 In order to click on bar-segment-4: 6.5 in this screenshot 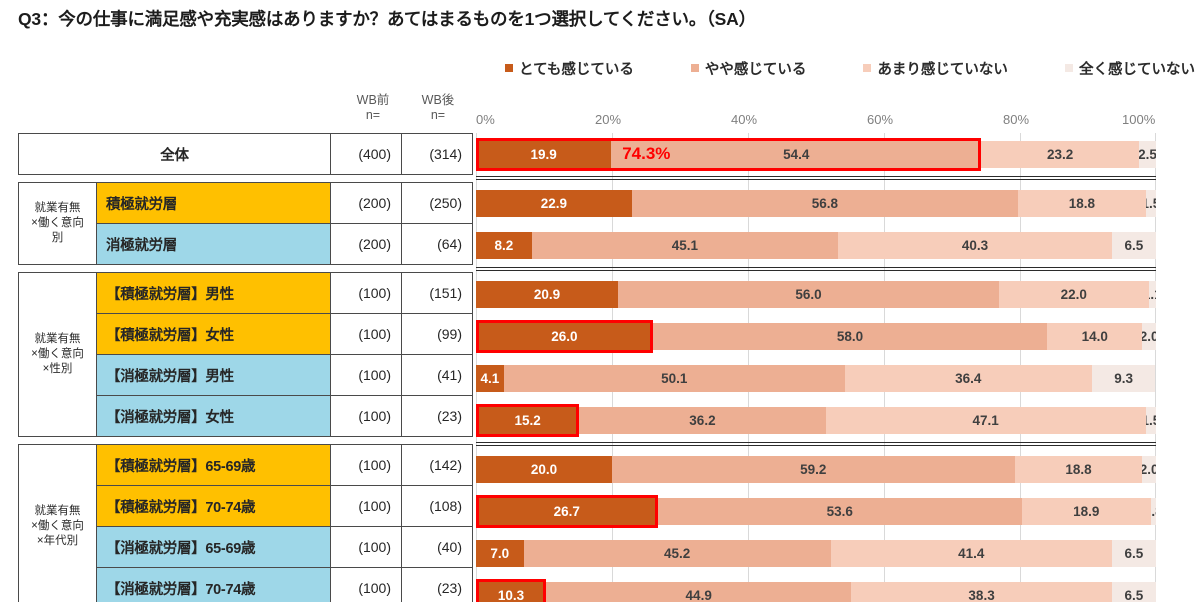, I will do `click(1133, 245)`.